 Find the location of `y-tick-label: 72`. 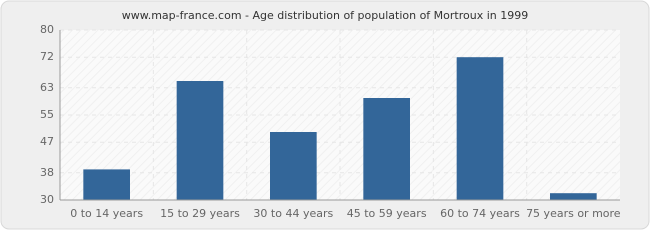

y-tick-label: 72 is located at coordinates (47, 56).